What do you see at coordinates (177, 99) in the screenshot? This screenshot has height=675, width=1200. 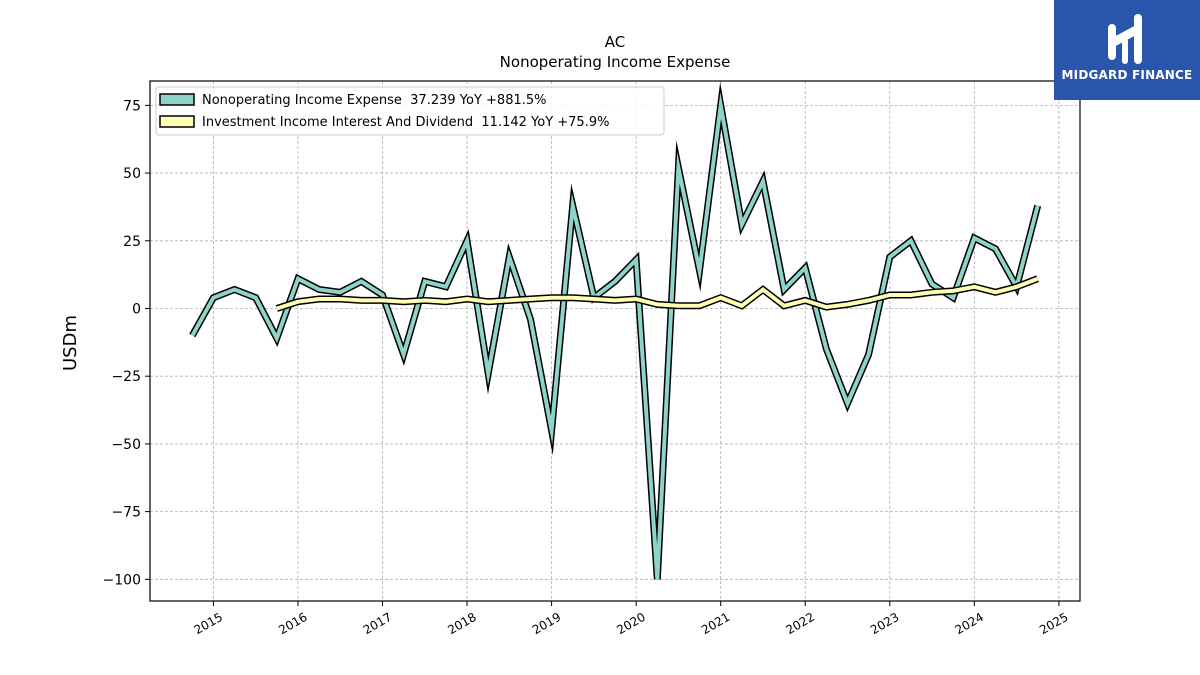 I see `legend-swatch-nonoperating` at bounding box center [177, 99].